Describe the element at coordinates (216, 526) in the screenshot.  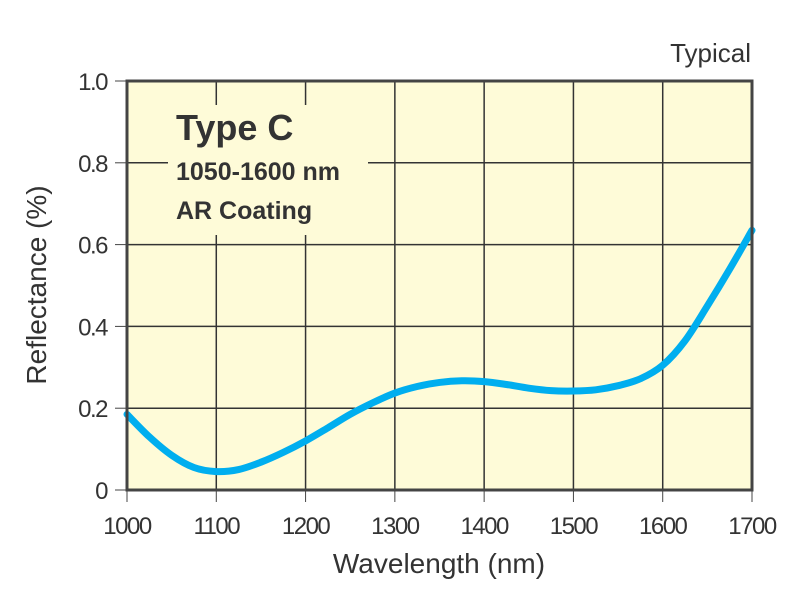
I see `x-tick-label: 1100` at that location.